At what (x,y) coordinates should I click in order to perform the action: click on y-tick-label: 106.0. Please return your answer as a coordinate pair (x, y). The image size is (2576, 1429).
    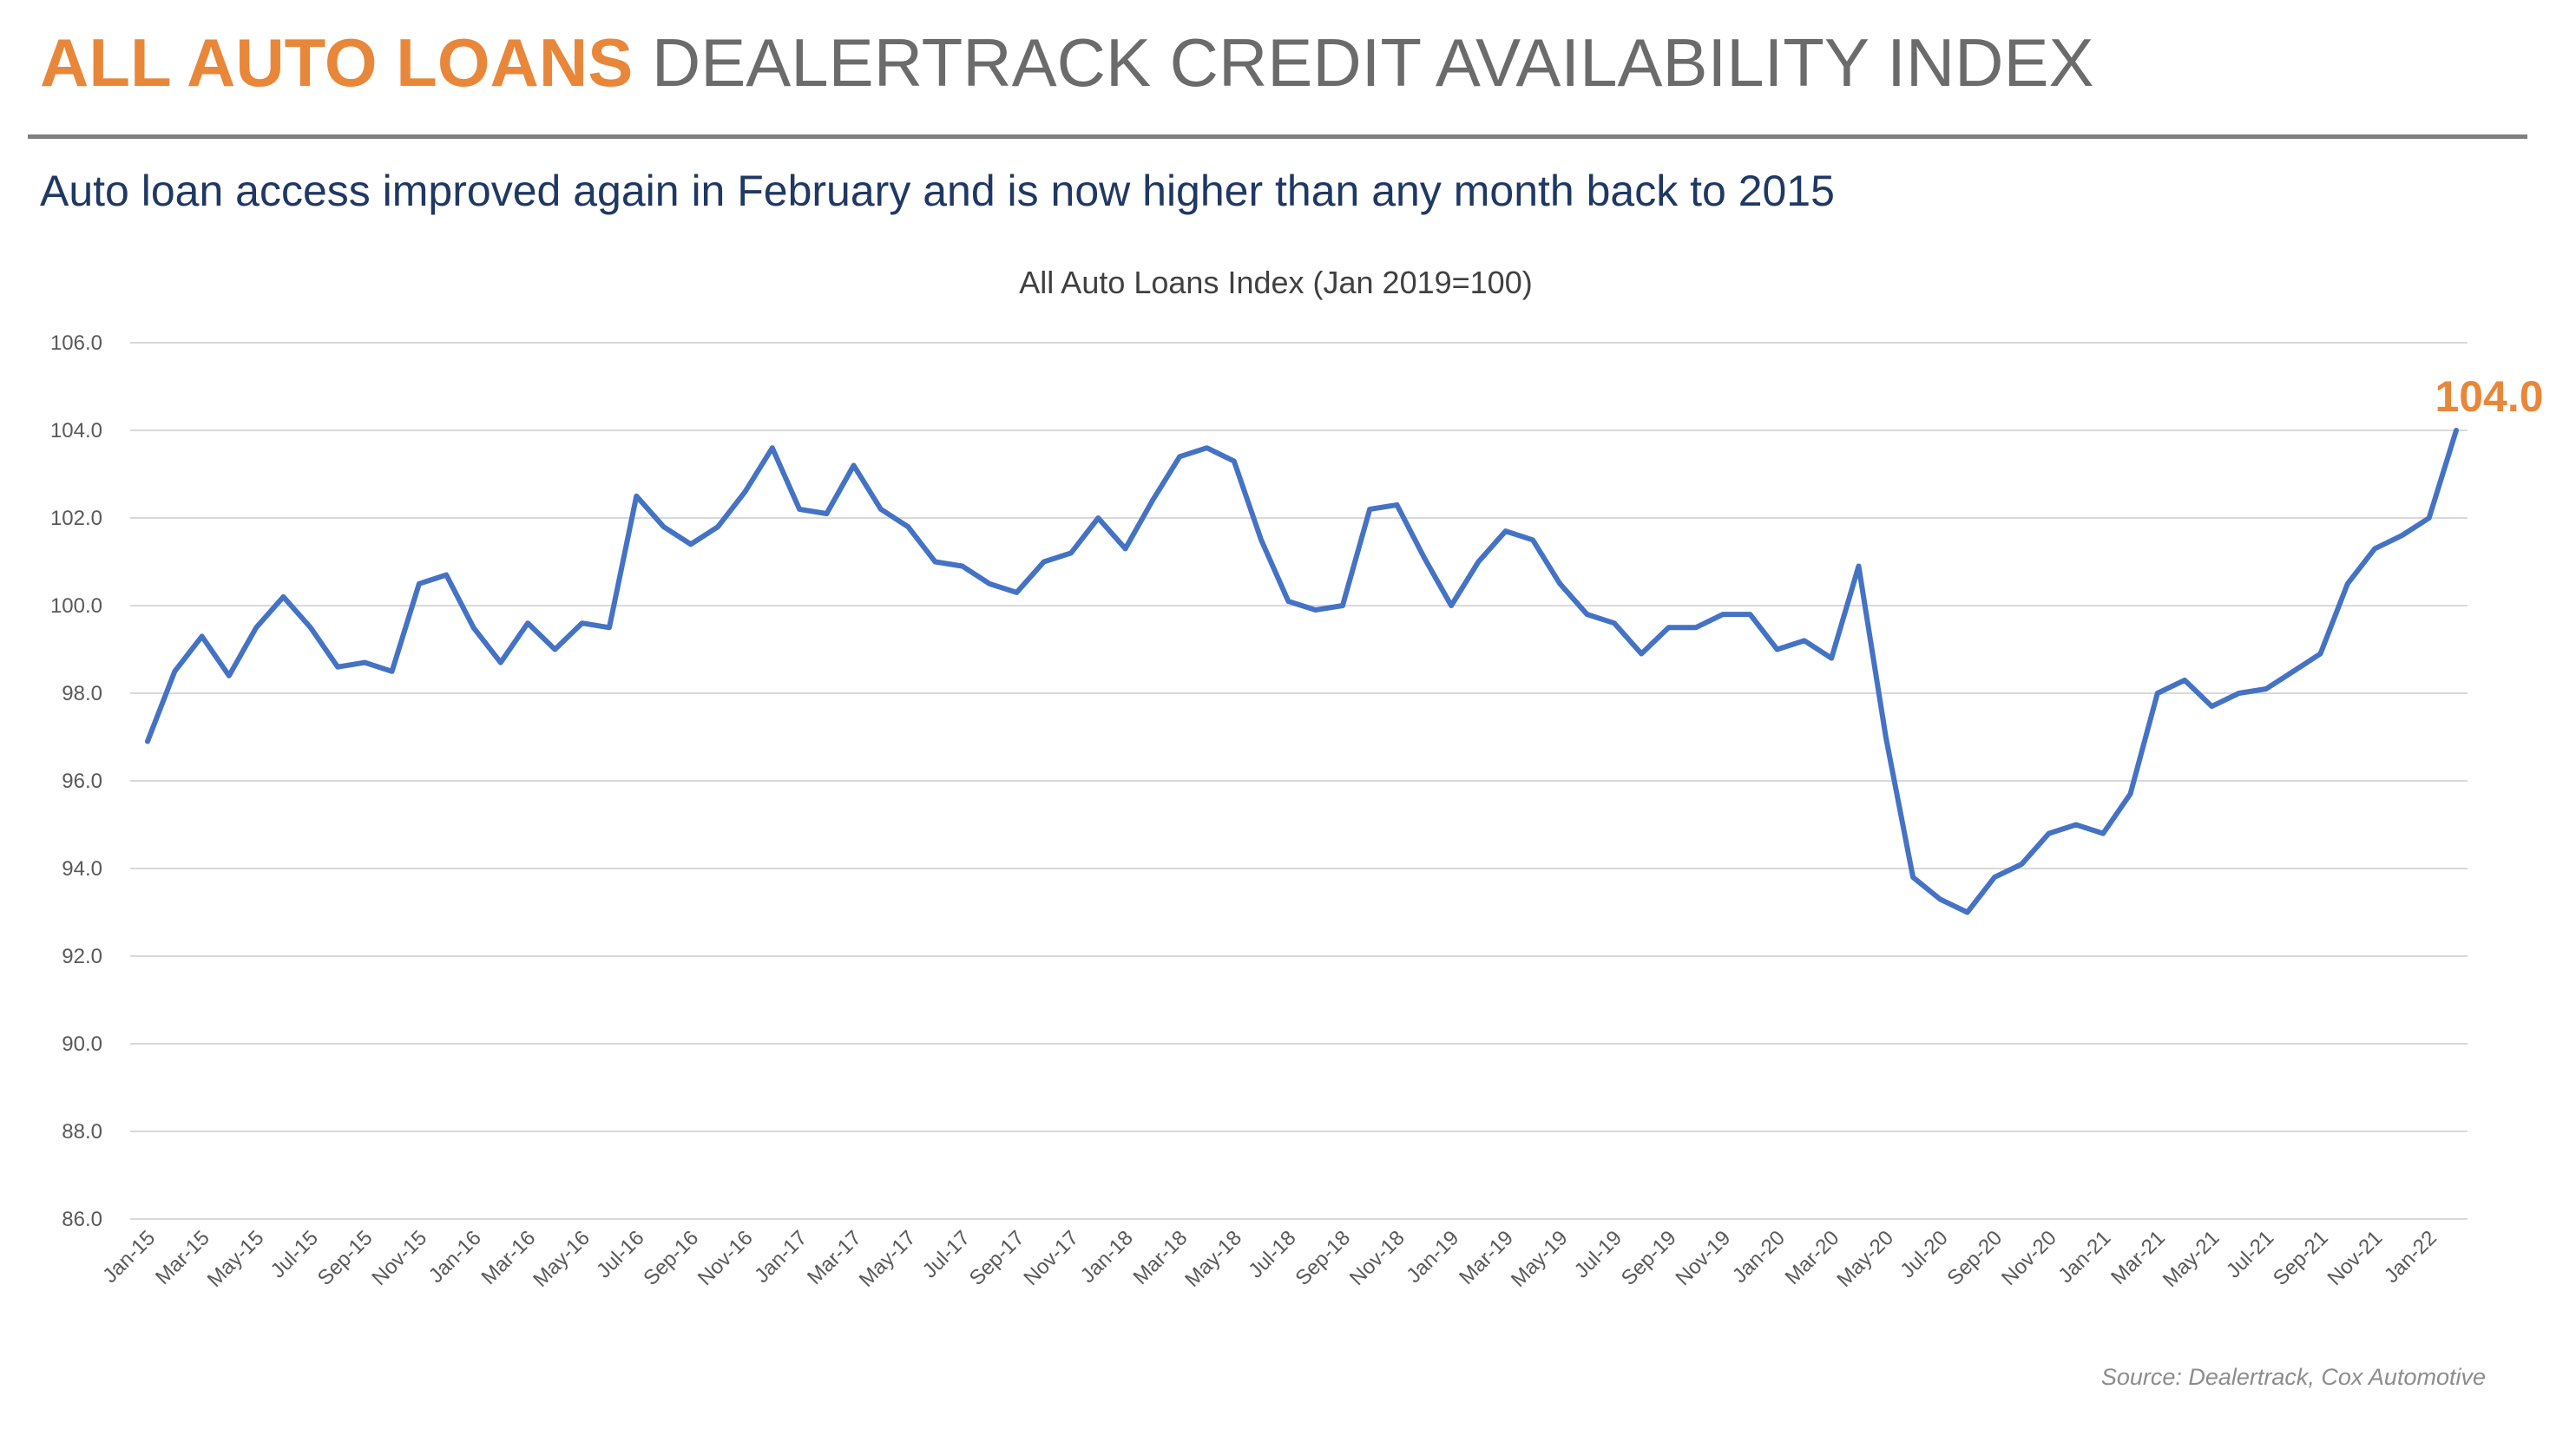
    Looking at the image, I should click on (76, 343).